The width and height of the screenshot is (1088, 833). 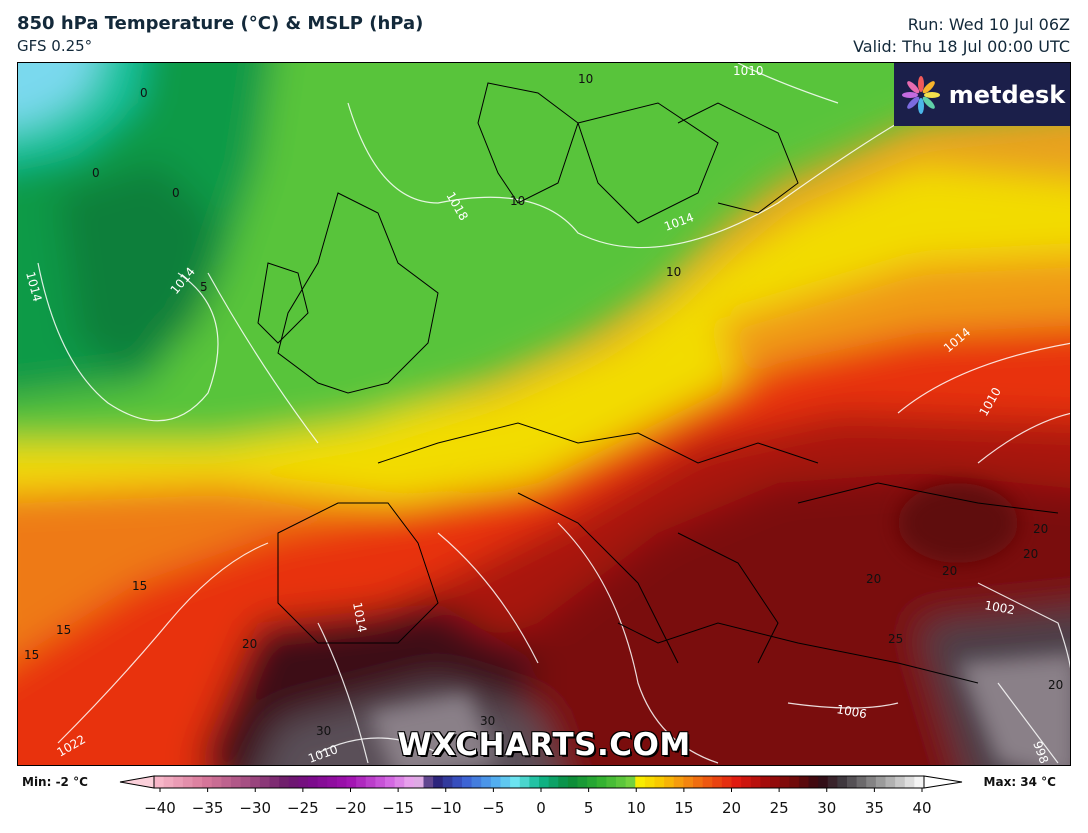 I want to click on chart-title: 850 hPa Temperature (°C) & MSLP (hPa), so click(x=220, y=23).